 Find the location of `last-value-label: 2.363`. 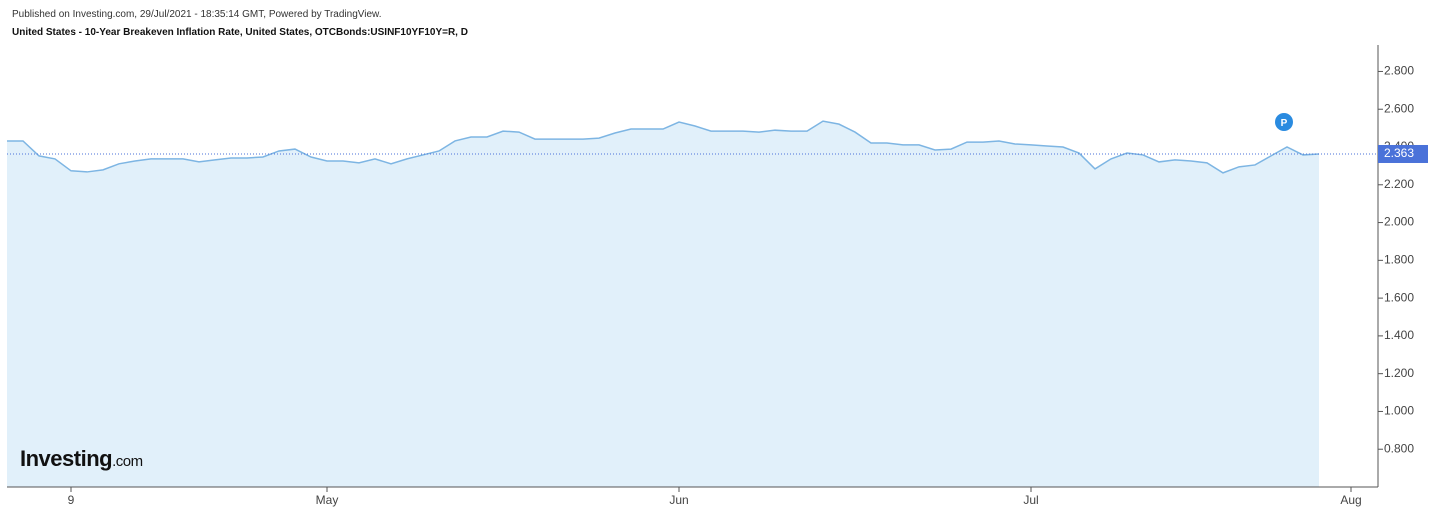

last-value-label: 2.363 is located at coordinates (1399, 153).